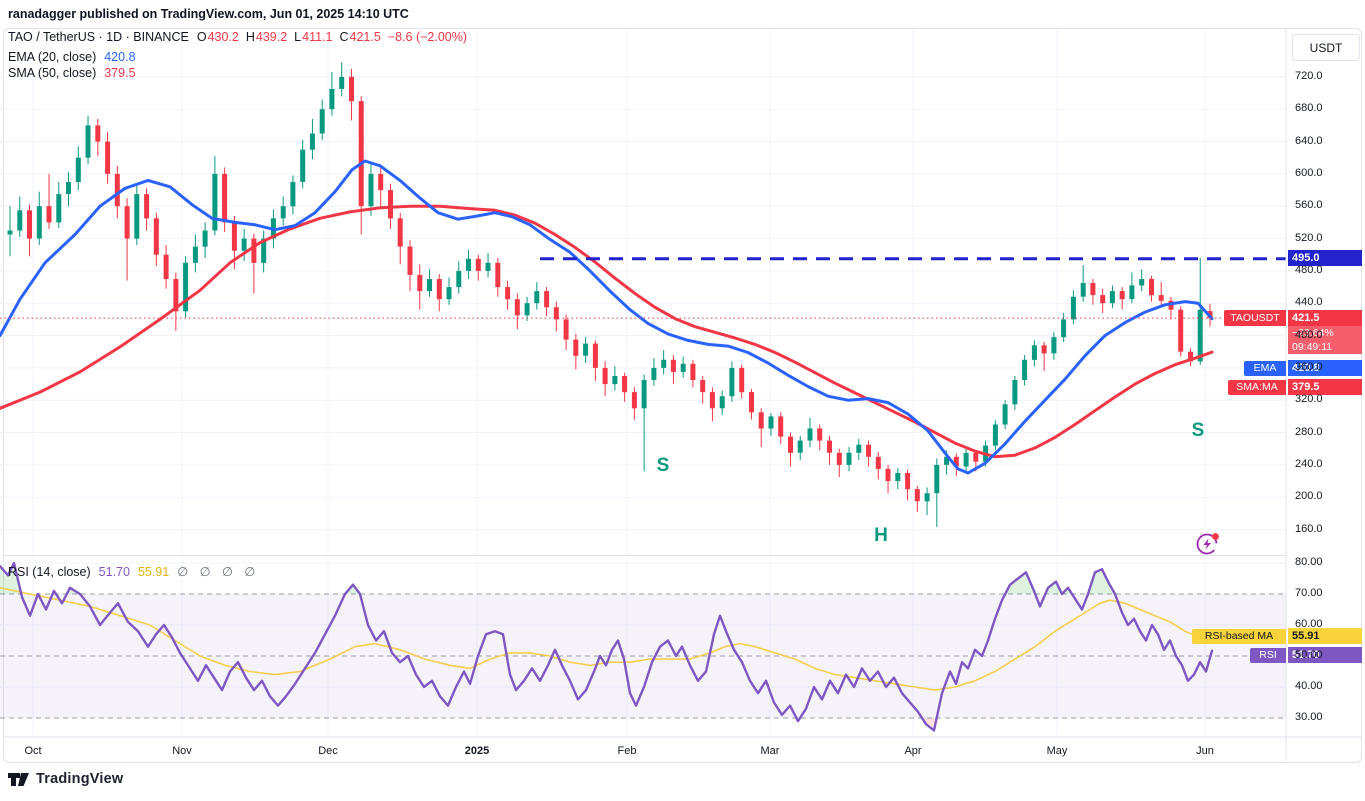 The image size is (1365, 801). What do you see at coordinates (1239, 636) in the screenshot?
I see `rsi-ma-tag: RSI-based MA` at bounding box center [1239, 636].